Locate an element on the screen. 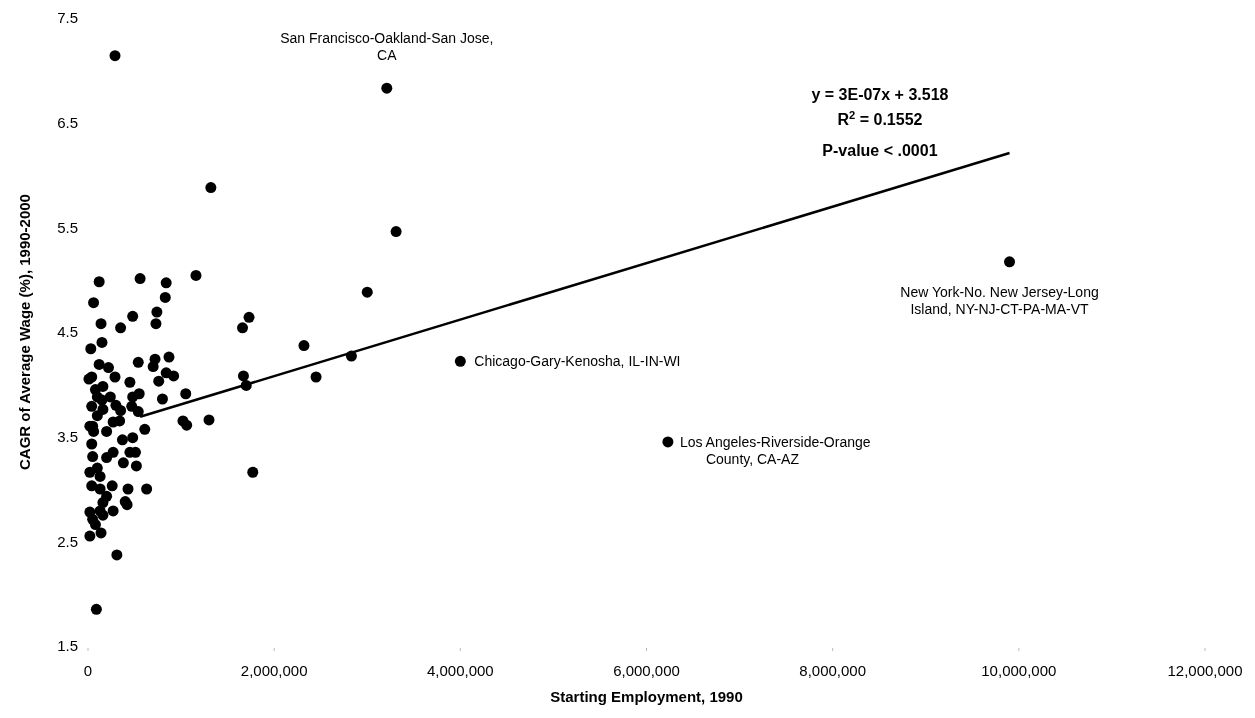  x-axis-title: Starting Employment, 1990 is located at coordinates (646, 696).